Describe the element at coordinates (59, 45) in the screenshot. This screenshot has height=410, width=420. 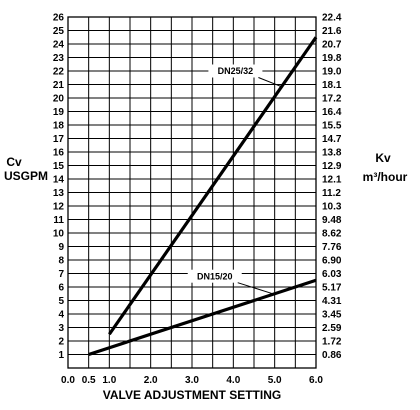
I see `left-tick-label: 24` at that location.